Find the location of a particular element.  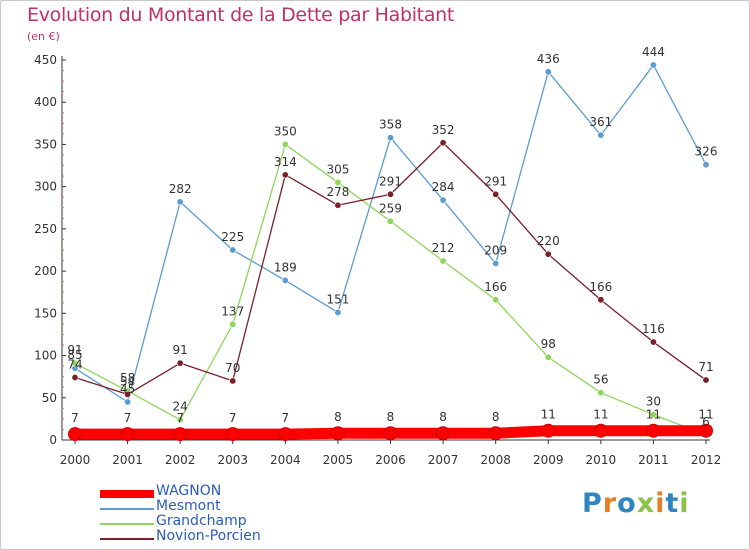

data-label: 6 is located at coordinates (706, 422).